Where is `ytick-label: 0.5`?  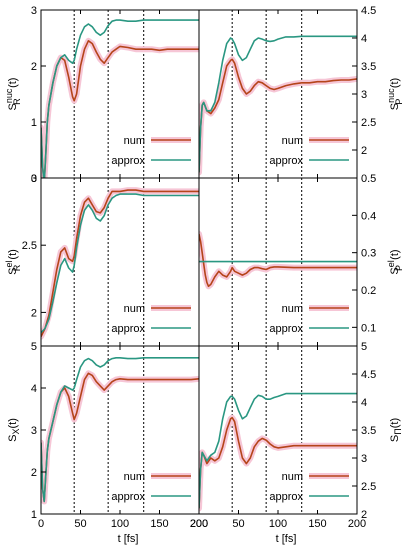 ytick-label: 0.5 is located at coordinates (368, 179).